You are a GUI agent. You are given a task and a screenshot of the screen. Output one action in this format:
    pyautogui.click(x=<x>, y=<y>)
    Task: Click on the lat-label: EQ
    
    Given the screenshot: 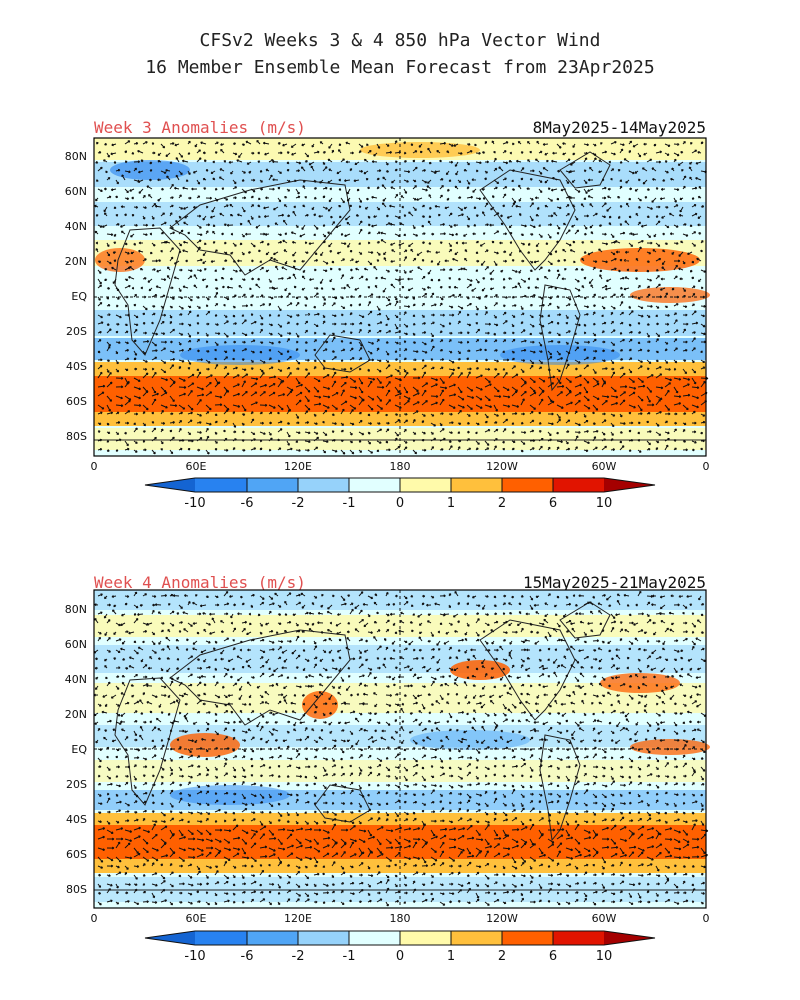 What is the action you would take?
    pyautogui.click(x=79, y=296)
    